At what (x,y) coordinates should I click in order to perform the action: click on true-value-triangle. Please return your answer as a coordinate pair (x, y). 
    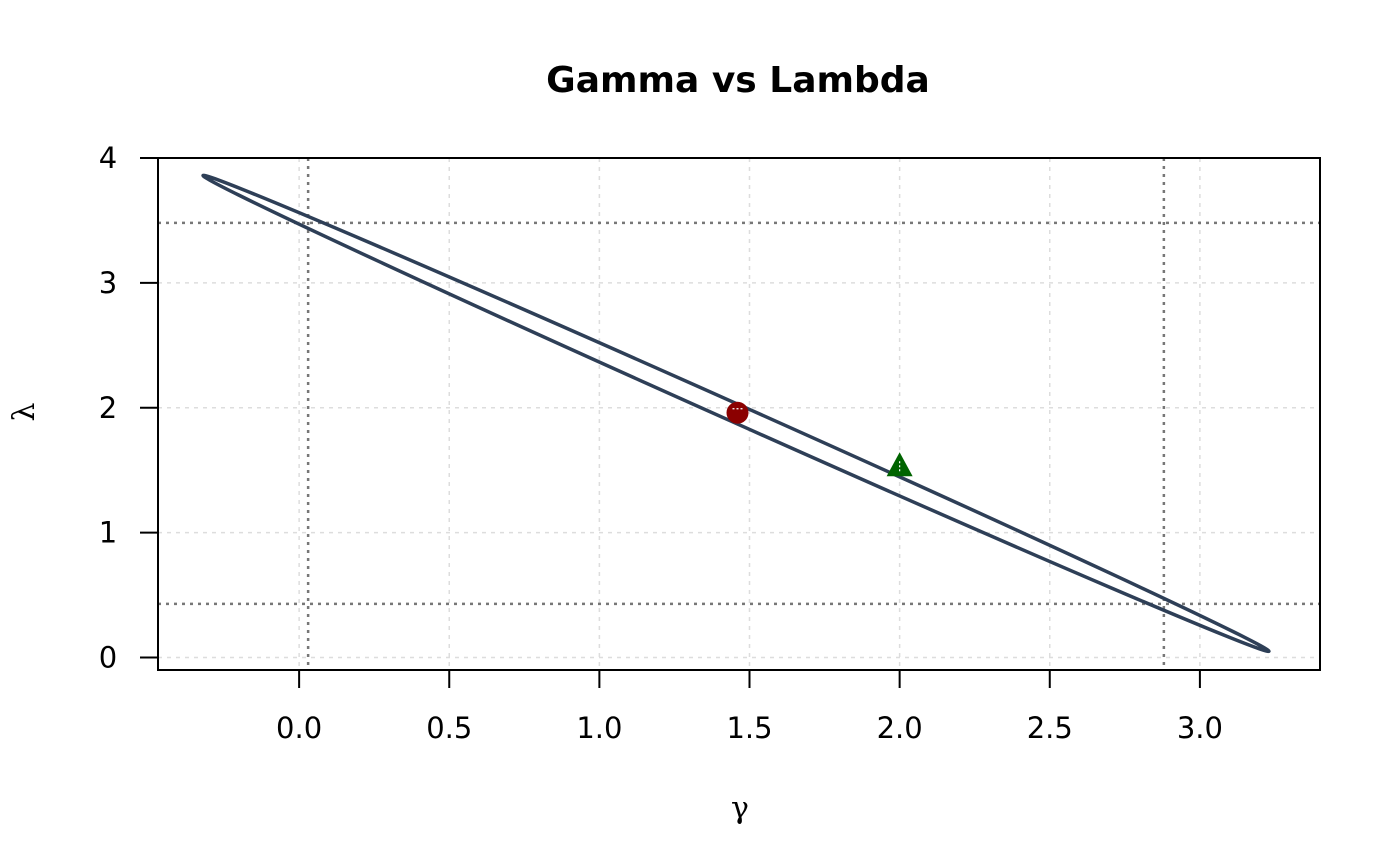
    Looking at the image, I should click on (899, 464).